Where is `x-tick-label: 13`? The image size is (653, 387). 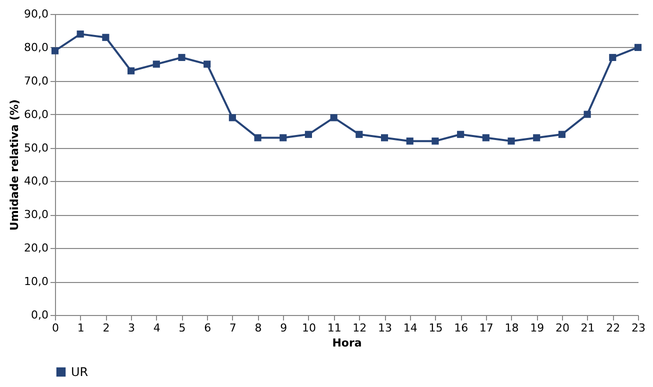 x-tick-label: 13 is located at coordinates (385, 328).